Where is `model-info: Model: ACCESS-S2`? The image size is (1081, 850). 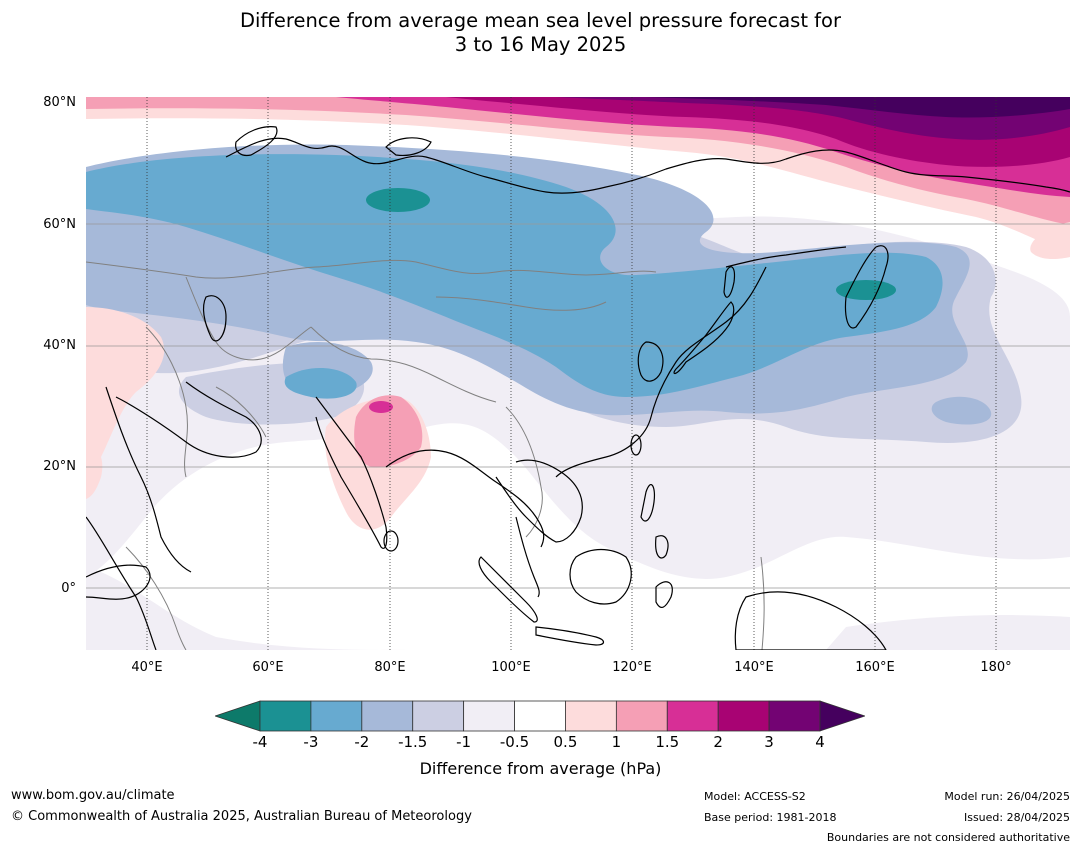 model-info: Model: ACCESS-S2 is located at coordinates (755, 796).